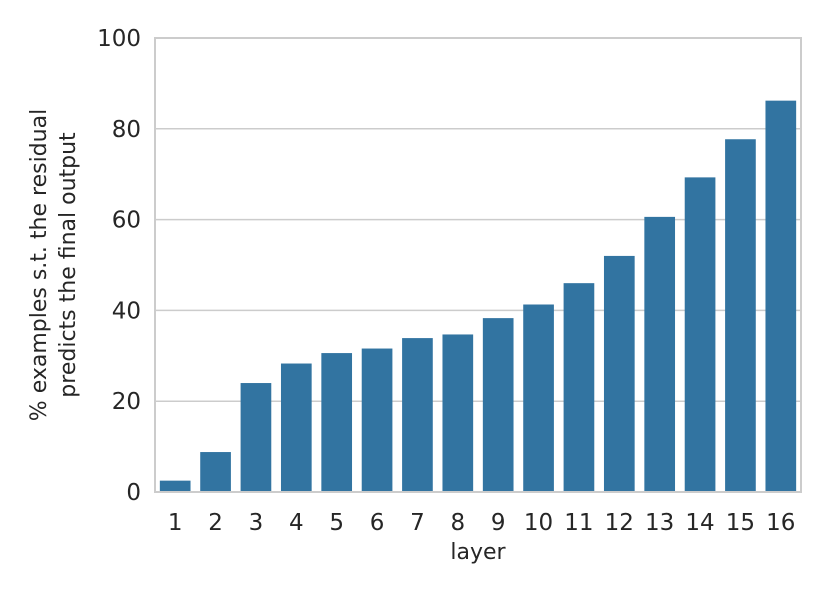  Describe the element at coordinates (457, 523) in the screenshot. I see `x-tick-label: 8` at that location.